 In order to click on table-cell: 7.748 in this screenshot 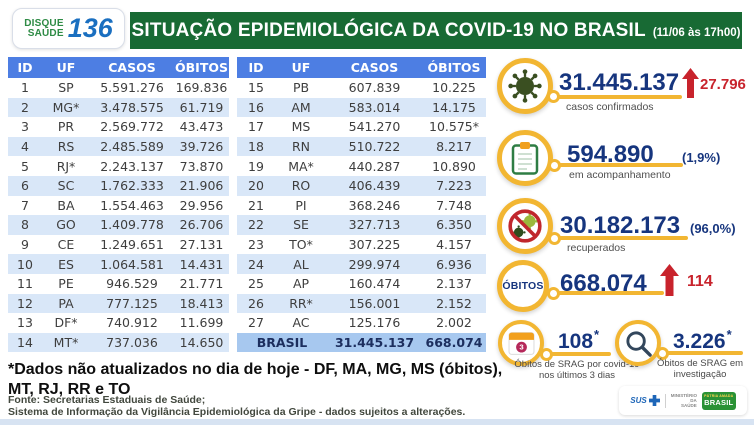, I will do `click(454, 205)`.